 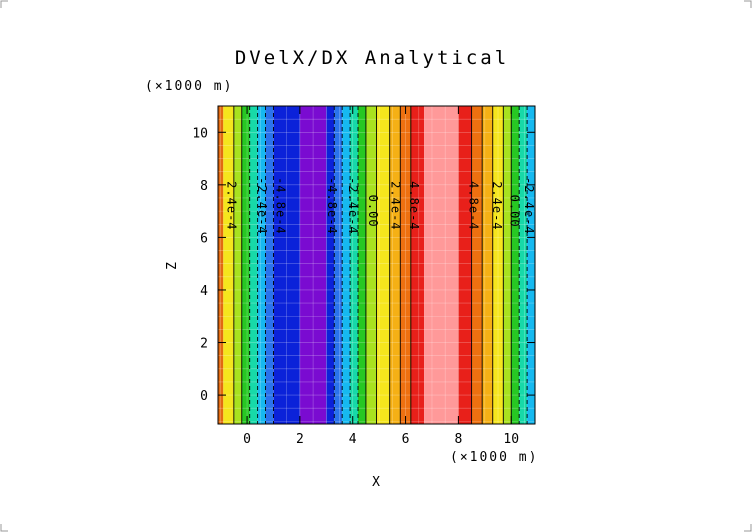 What do you see at coordinates (353, 439) in the screenshot?
I see `x-tick-label: 4` at bounding box center [353, 439].